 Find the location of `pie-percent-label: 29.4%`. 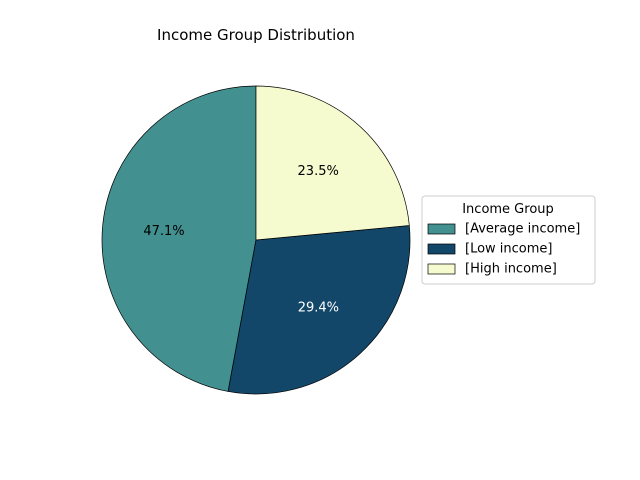

pie-percent-label: 29.4% is located at coordinates (318, 308).